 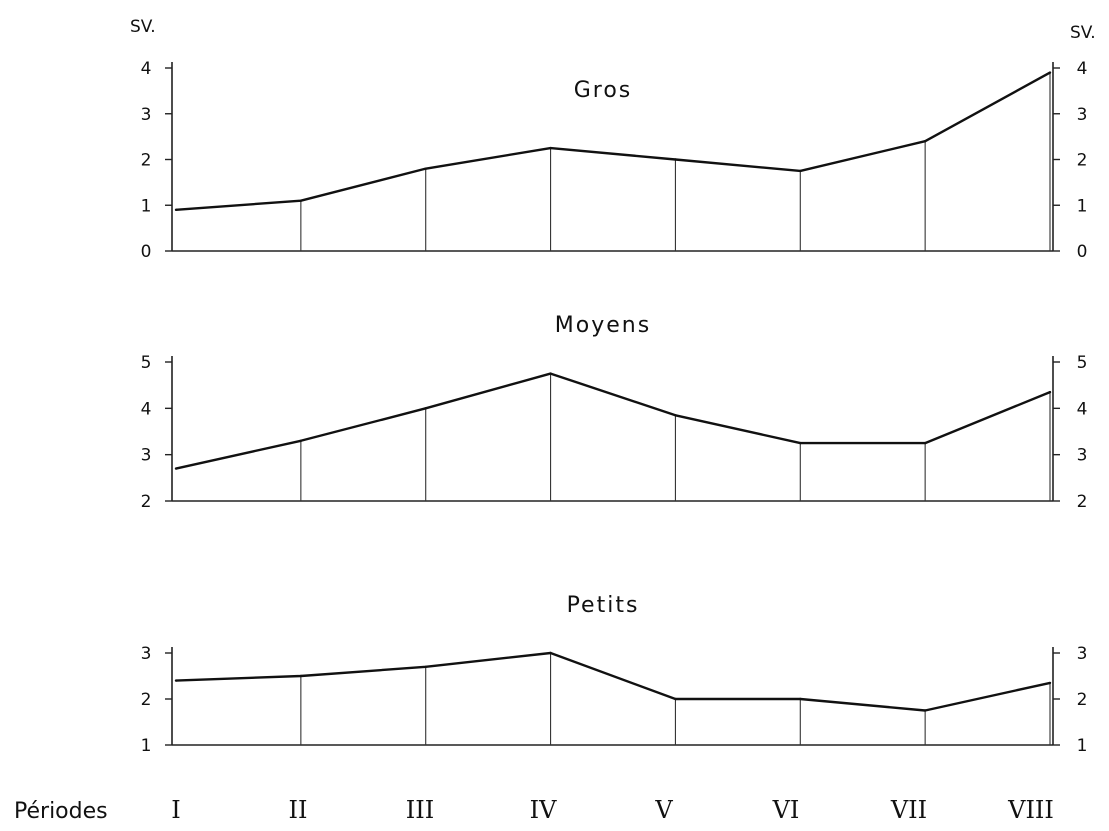 What do you see at coordinates (1082, 69) in the screenshot?
I see `y-tick-label-right-gros: 4` at bounding box center [1082, 69].